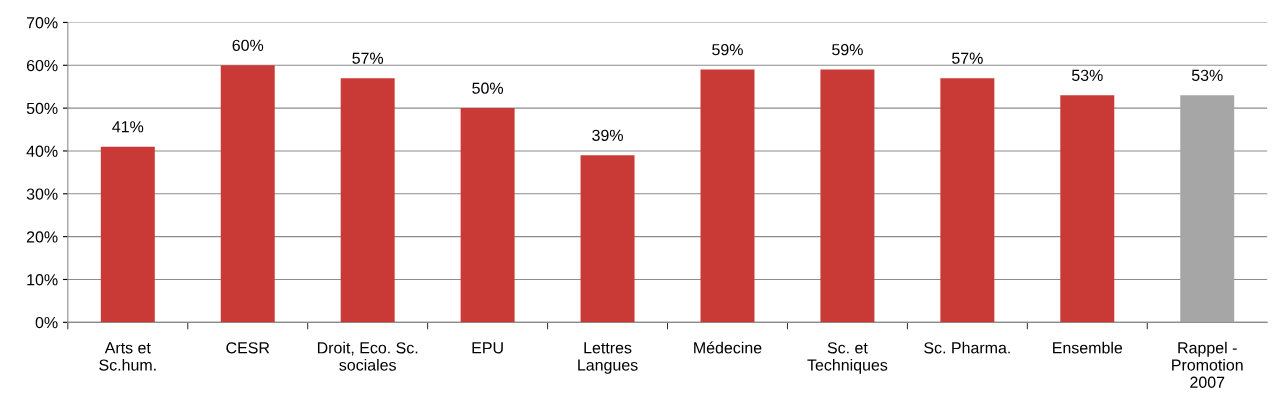 The width and height of the screenshot is (1280, 408). What do you see at coordinates (1088, 347) in the screenshot?
I see `x-tick-label: Ensemble` at bounding box center [1088, 347].